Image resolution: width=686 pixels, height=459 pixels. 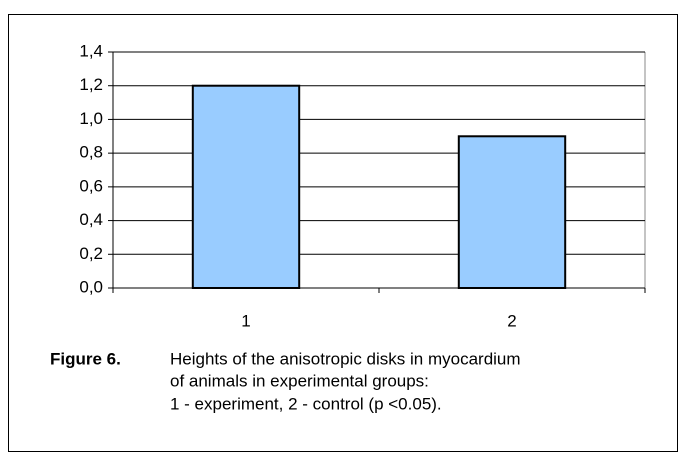 I want to click on y-tick-label: 0,4, so click(x=91, y=219).